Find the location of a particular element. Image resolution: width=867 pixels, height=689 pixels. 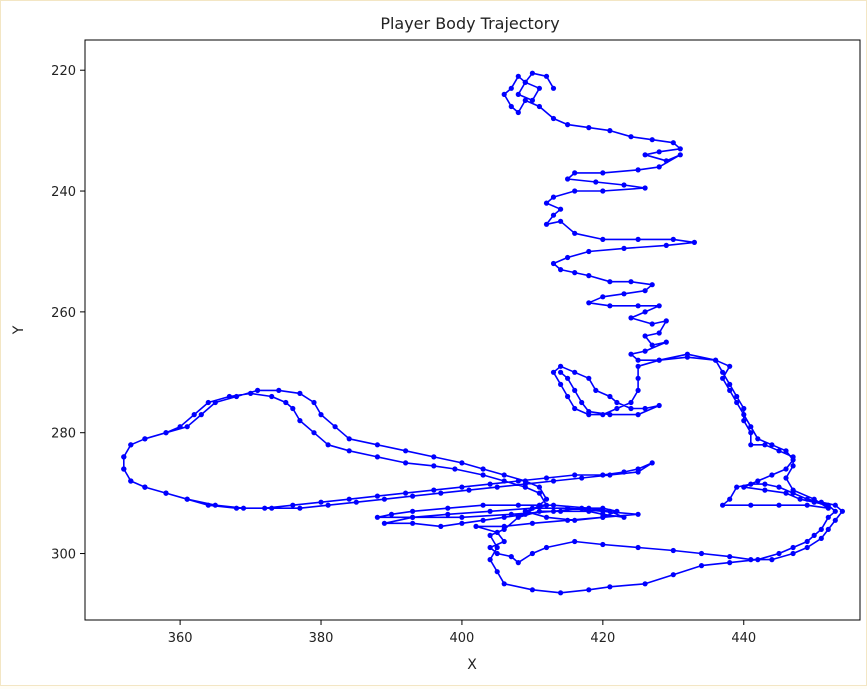

y-tick-label: 260 is located at coordinates (63, 313).